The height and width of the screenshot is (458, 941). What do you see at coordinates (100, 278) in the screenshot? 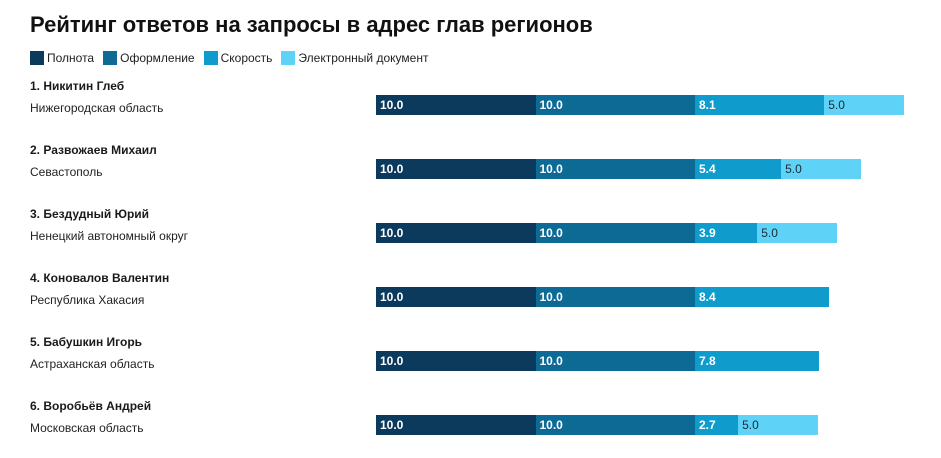
I see `row-person-name: 4. Коновалов Валентин` at bounding box center [100, 278].